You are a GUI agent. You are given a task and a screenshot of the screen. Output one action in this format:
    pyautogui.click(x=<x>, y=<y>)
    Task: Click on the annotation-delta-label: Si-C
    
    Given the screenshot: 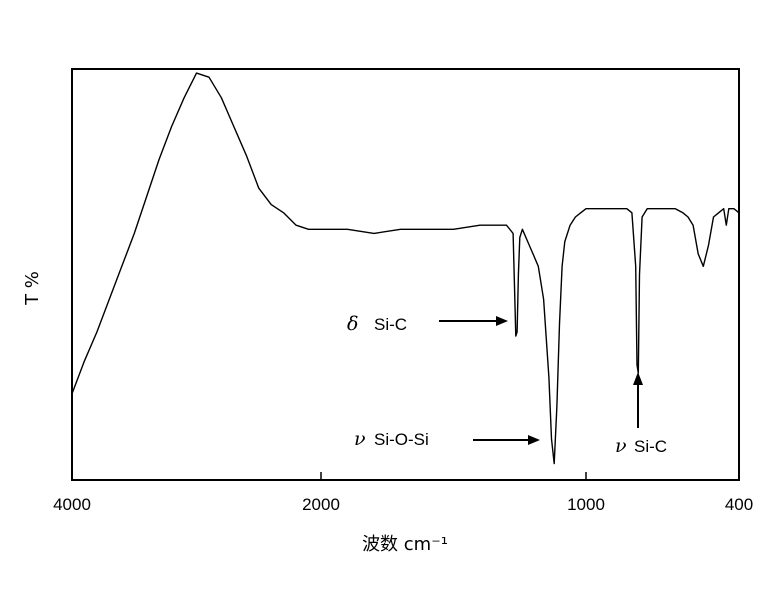 What is the action you would take?
    pyautogui.click(x=390, y=324)
    